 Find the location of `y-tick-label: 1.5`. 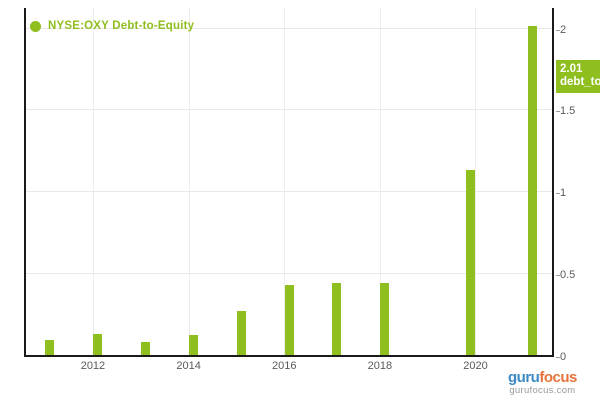

y-tick-label: 1.5 is located at coordinates (568, 111).